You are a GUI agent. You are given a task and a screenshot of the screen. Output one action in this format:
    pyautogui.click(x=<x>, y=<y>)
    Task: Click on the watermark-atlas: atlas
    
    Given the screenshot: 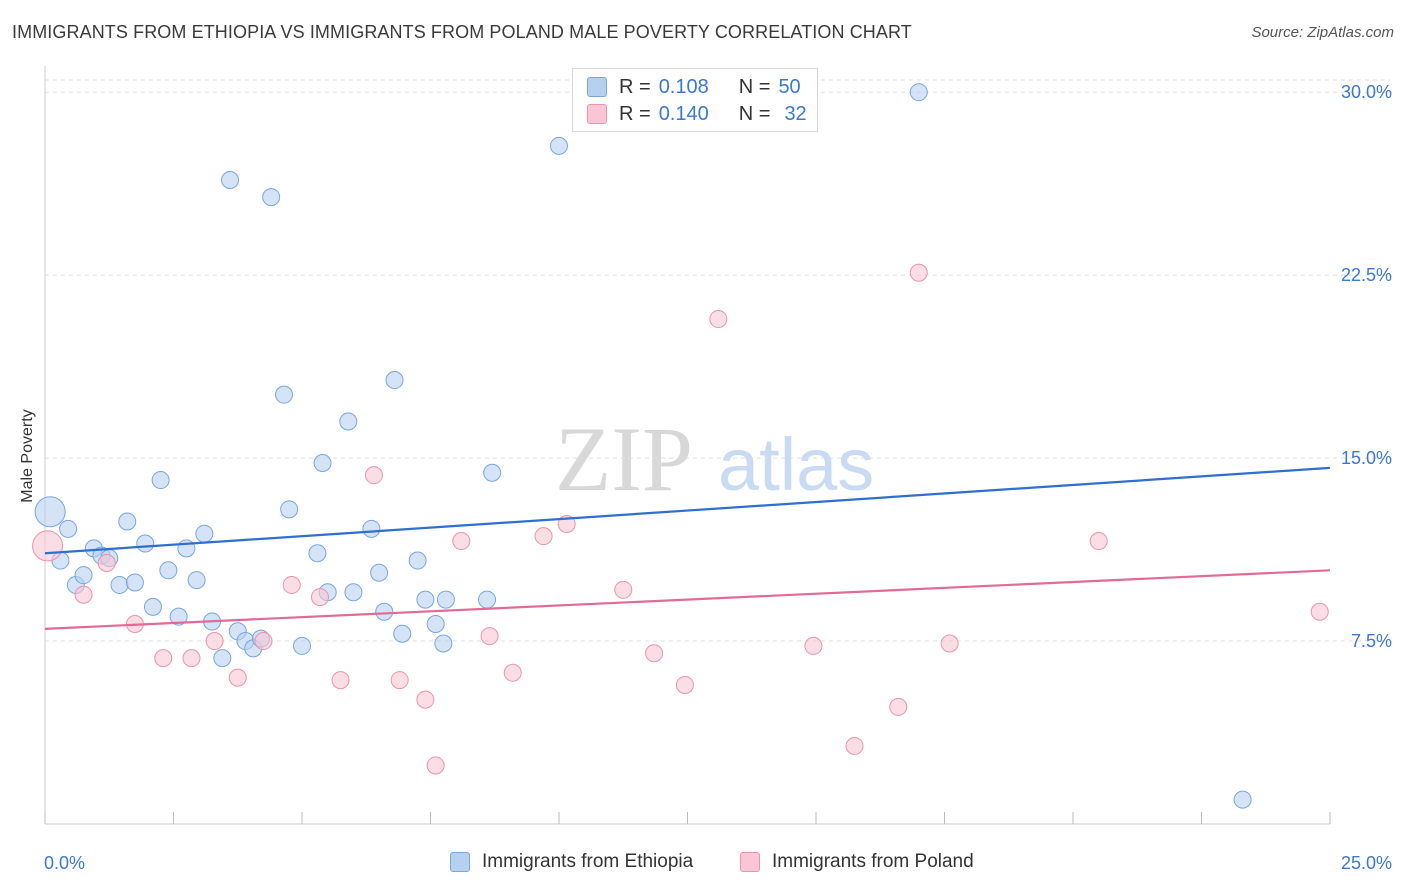 What is the action you would take?
    pyautogui.click(x=796, y=464)
    